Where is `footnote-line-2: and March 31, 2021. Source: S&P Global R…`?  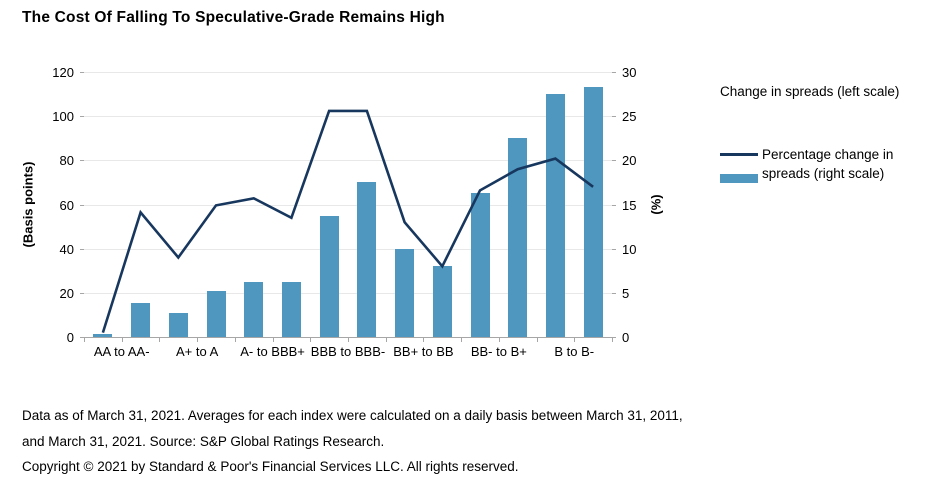 footnote-line-2: and March 31, 2021. Source: S&P Global R… is located at coordinates (203, 441).